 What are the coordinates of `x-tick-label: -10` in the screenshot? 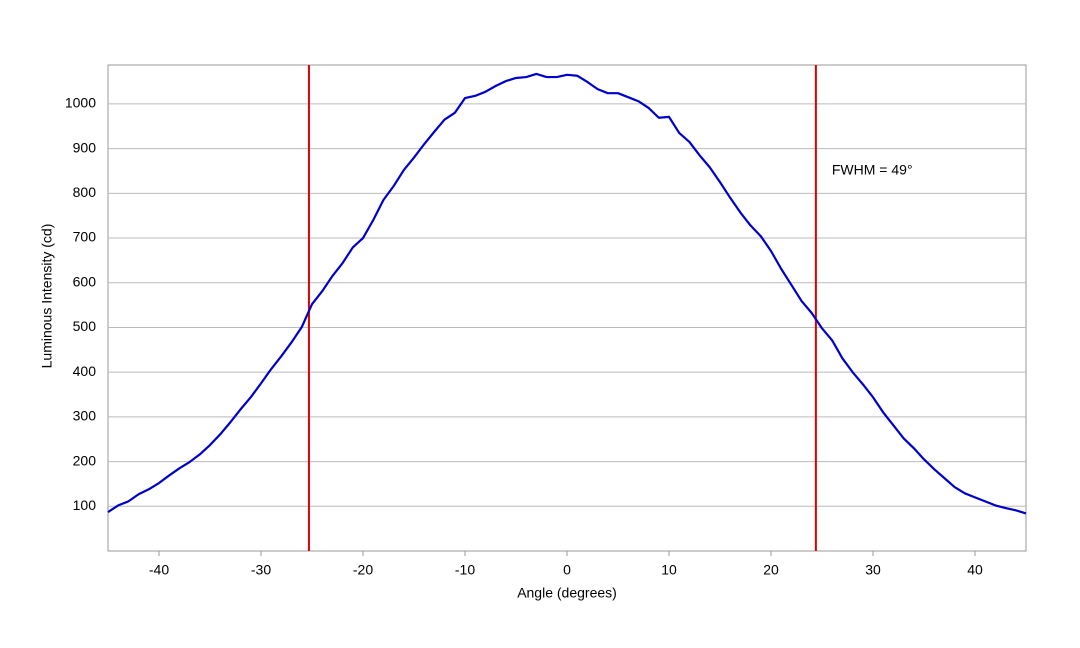 It's located at (465, 570).